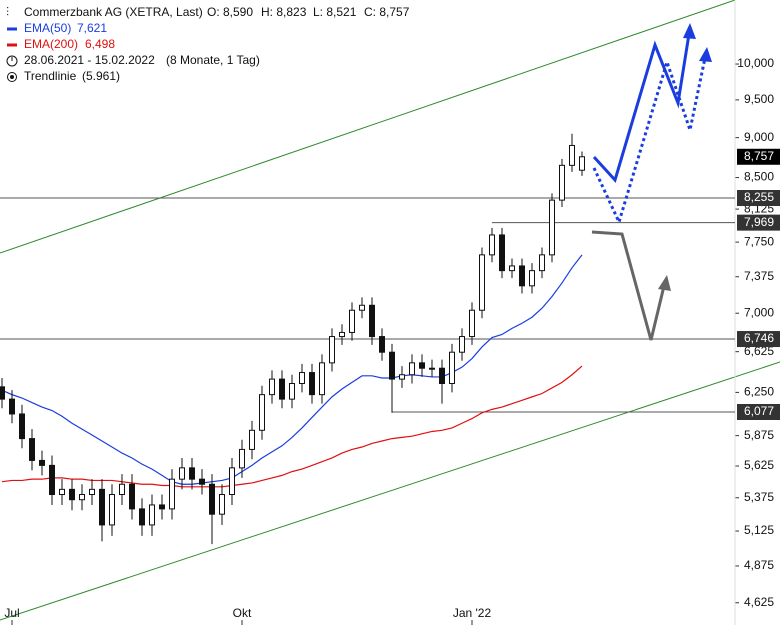 This screenshot has width=780, height=625. I want to click on y-tick-label: 5,375, so click(759, 497).